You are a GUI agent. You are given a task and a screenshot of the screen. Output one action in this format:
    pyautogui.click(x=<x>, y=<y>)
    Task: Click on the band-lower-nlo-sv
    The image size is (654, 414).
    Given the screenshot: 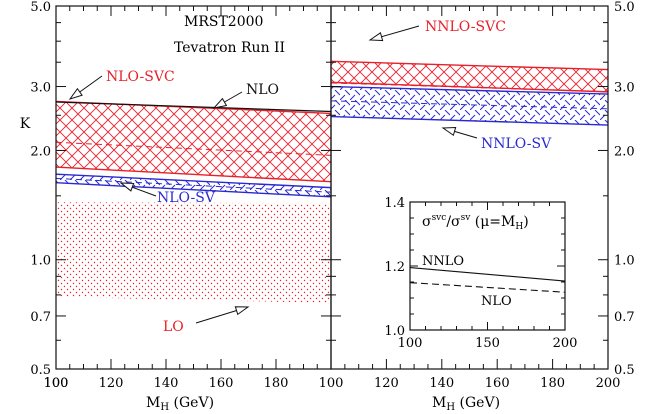 What is the action you would take?
    pyautogui.click(x=193, y=190)
    